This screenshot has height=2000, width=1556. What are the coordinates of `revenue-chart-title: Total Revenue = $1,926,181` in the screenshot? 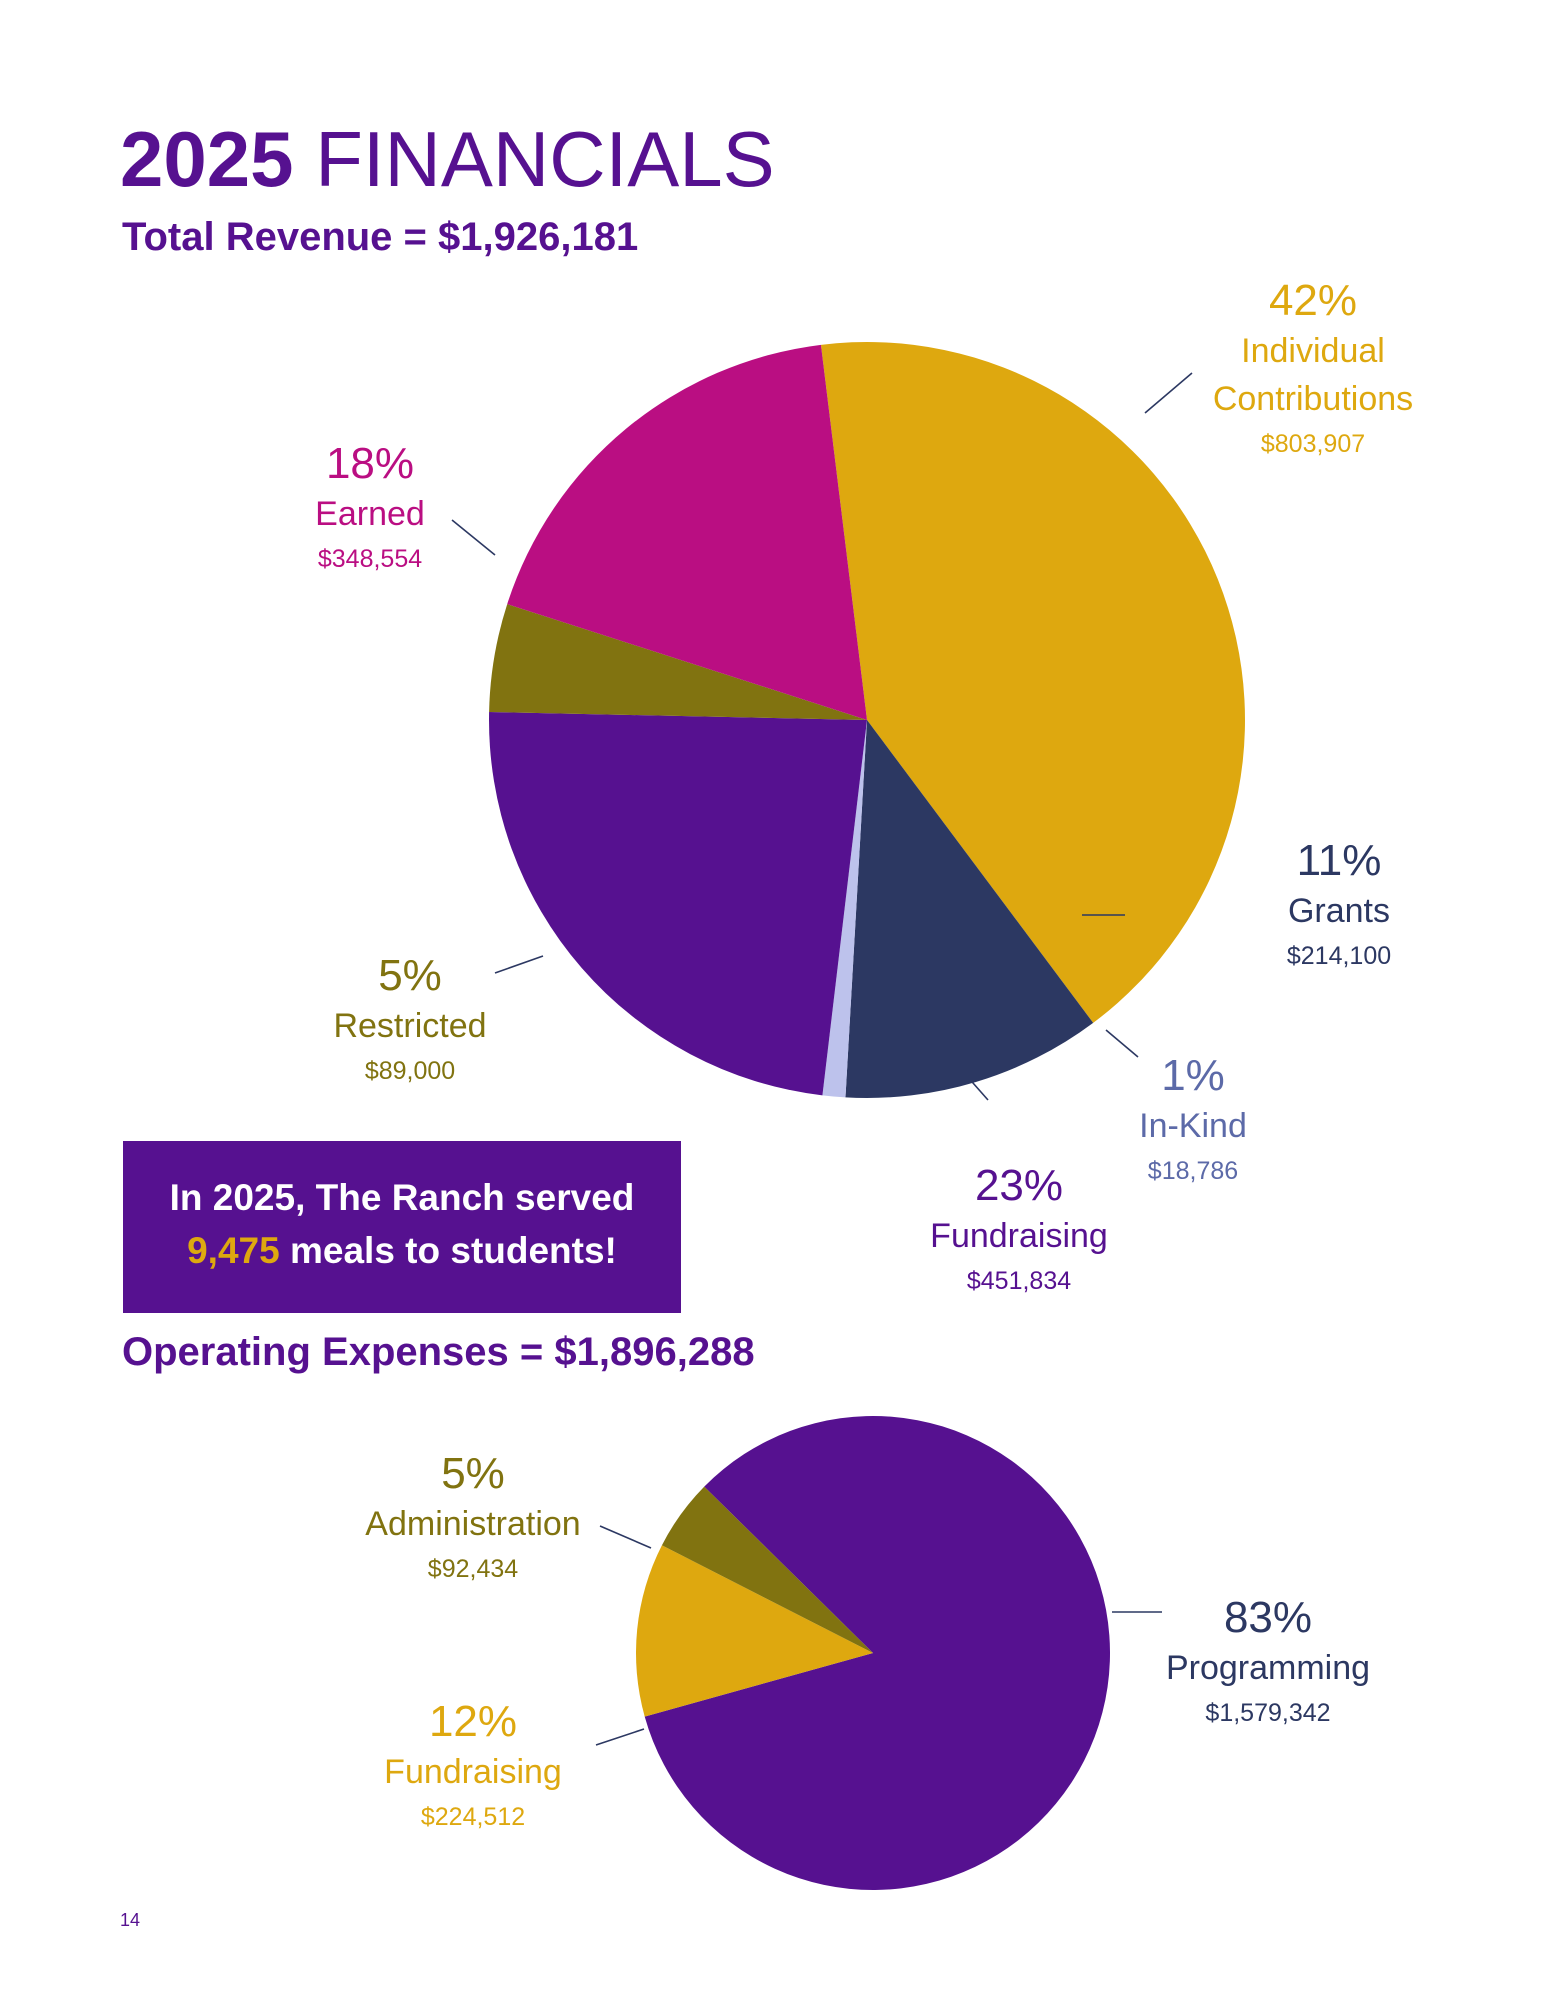 It's located at (380, 237).